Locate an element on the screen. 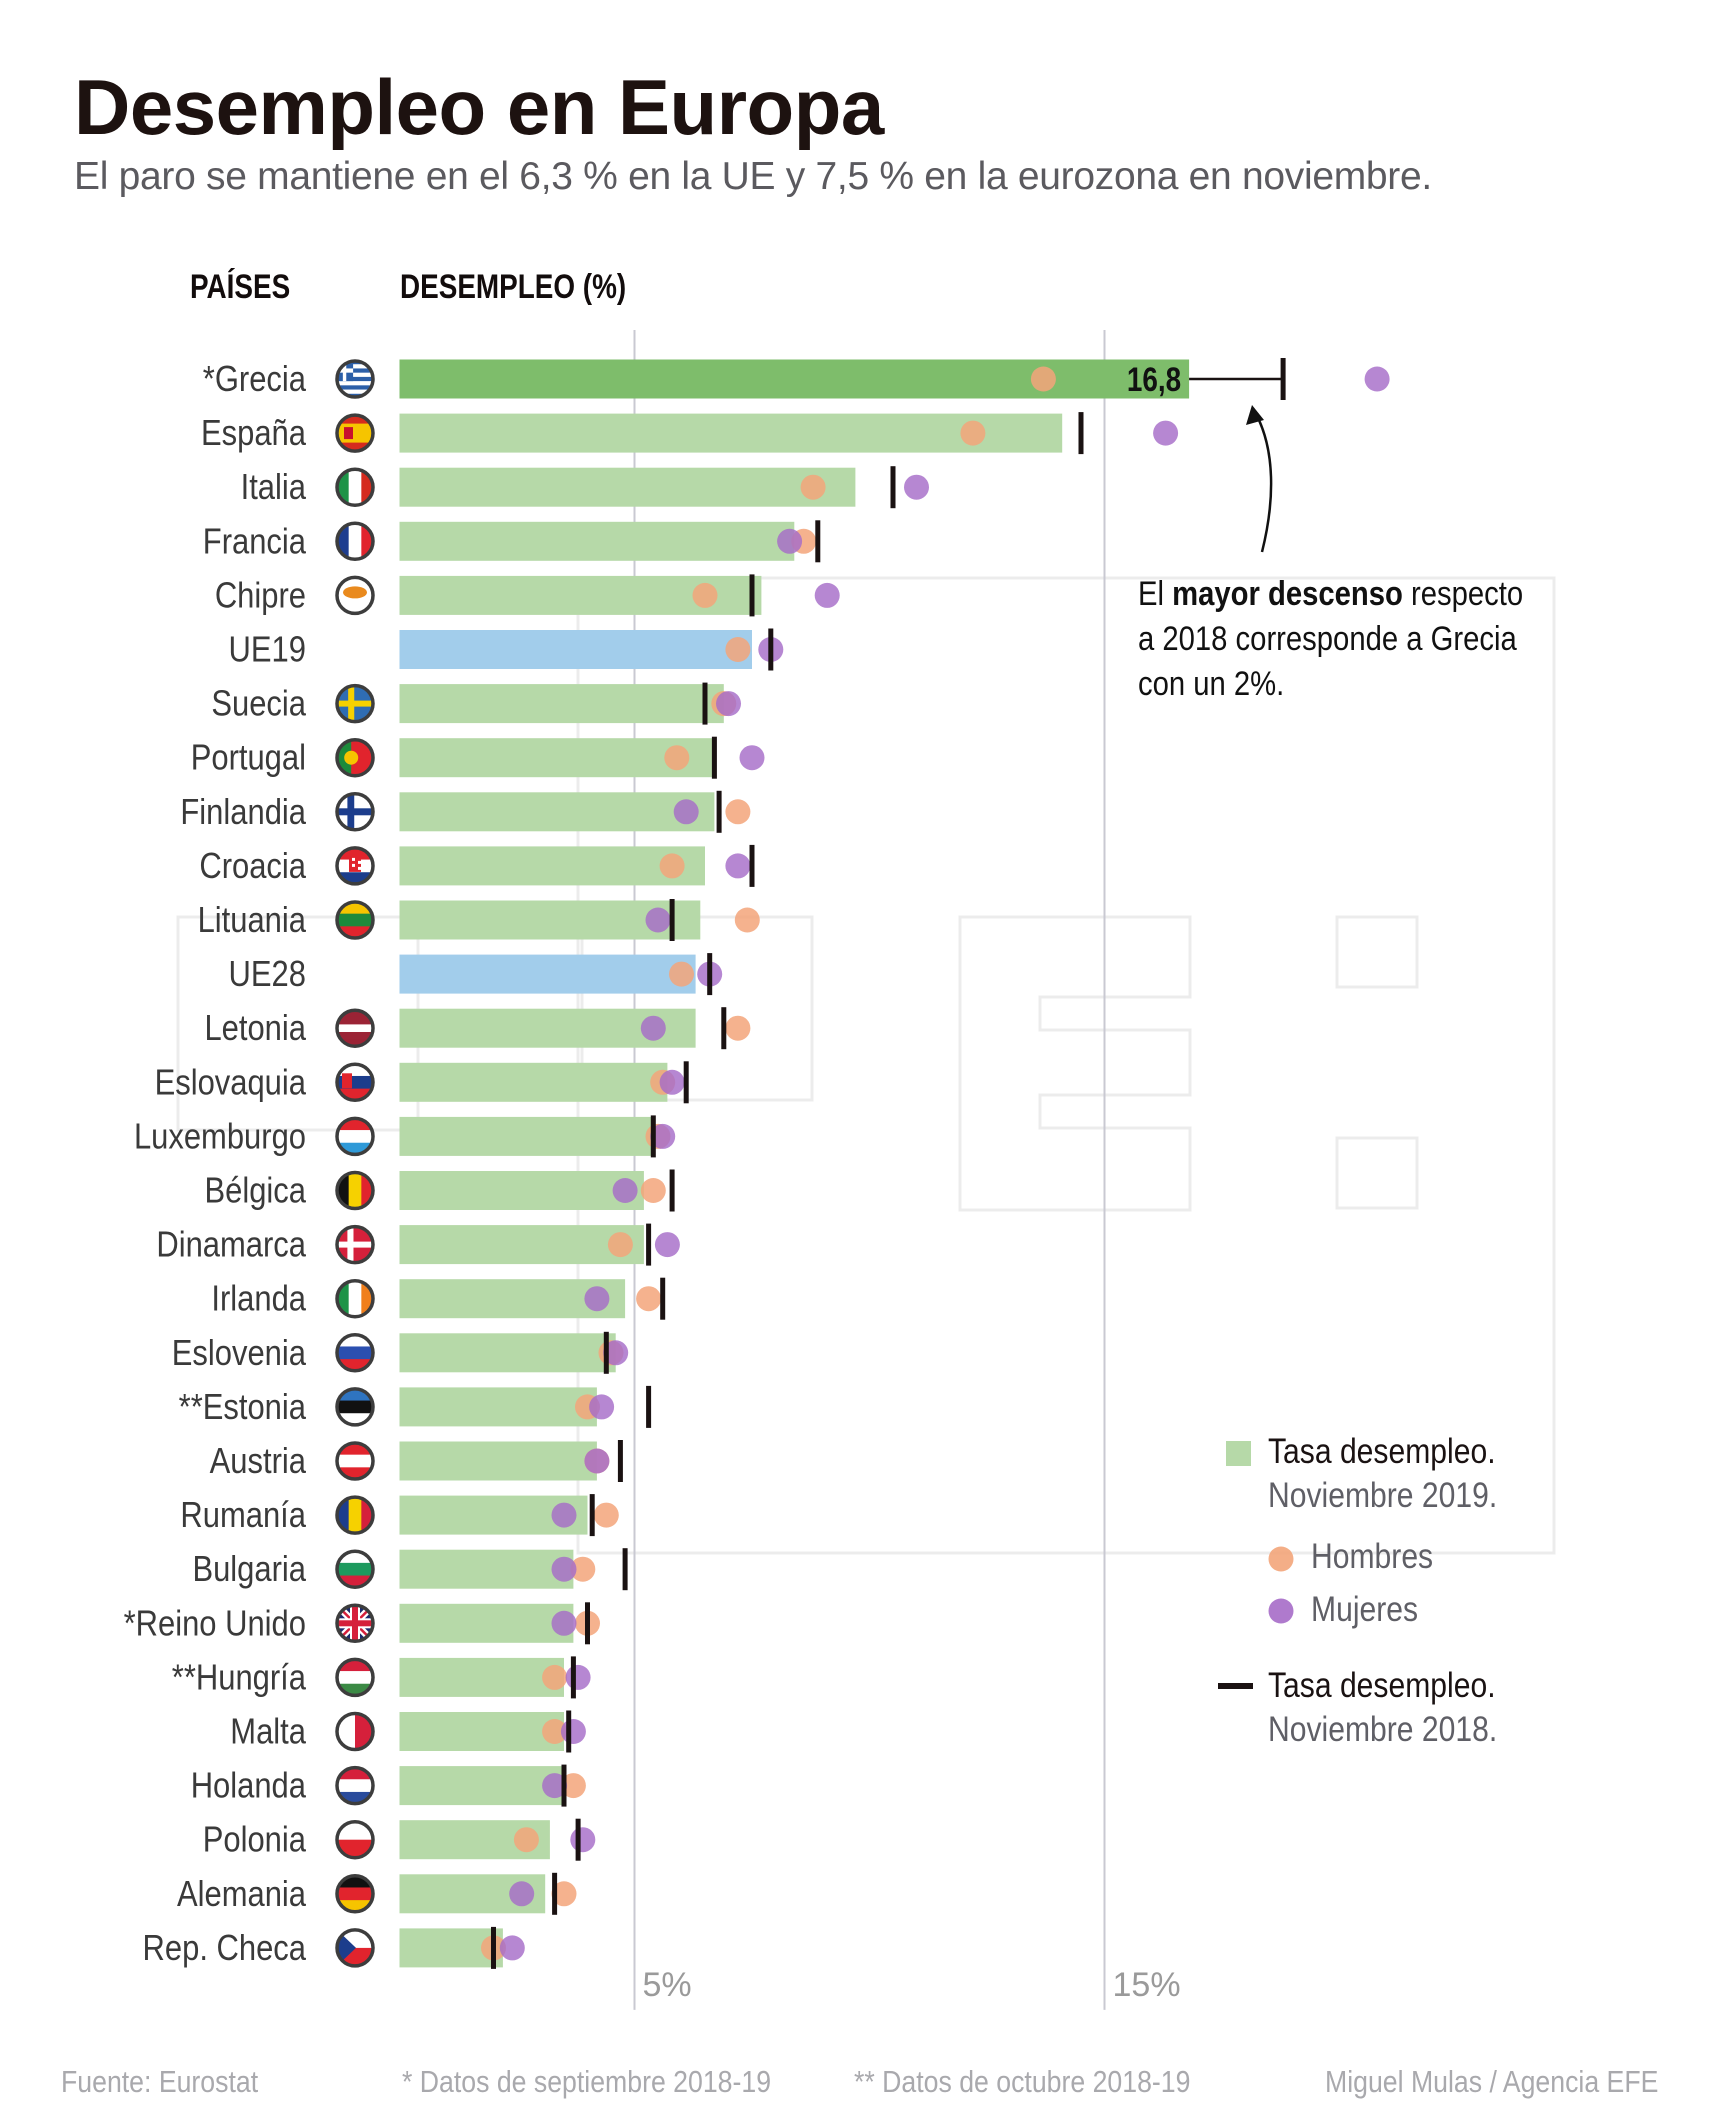  legend-label: Tasa desempleo. is located at coordinates (1382, 1685).